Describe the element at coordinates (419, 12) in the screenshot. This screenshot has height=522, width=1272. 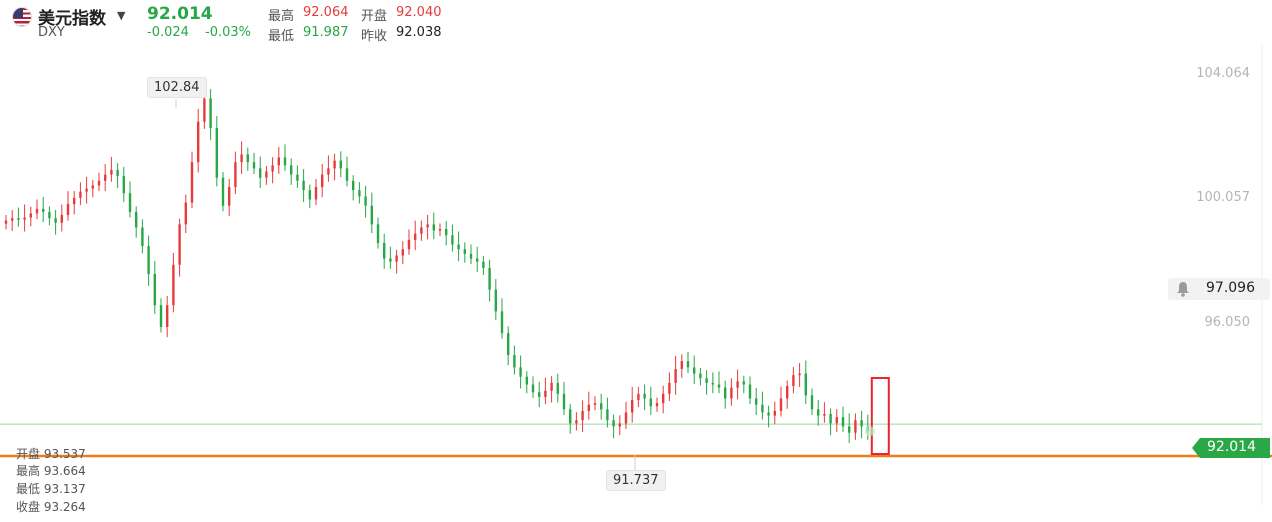
I see `open-value: 92.040` at that location.